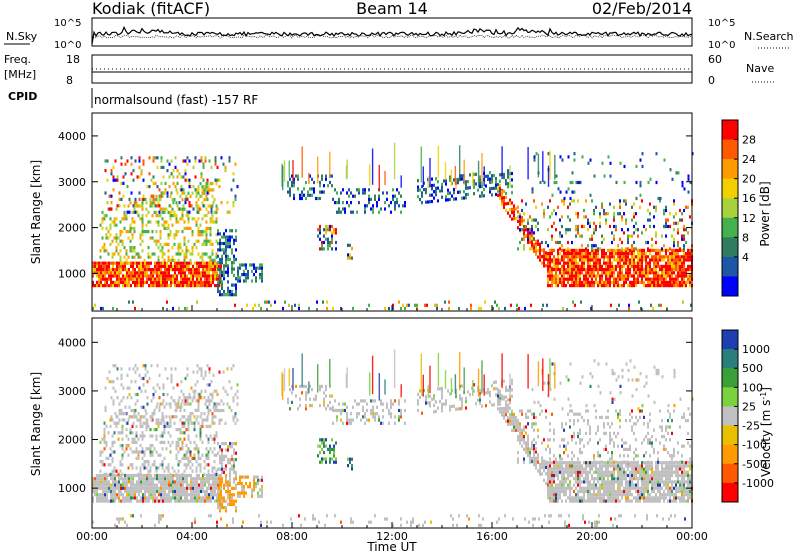 Image resolution: width=800 pixels, height=554 pixels. I want to click on colorbar-swatch, so click(730, 286).